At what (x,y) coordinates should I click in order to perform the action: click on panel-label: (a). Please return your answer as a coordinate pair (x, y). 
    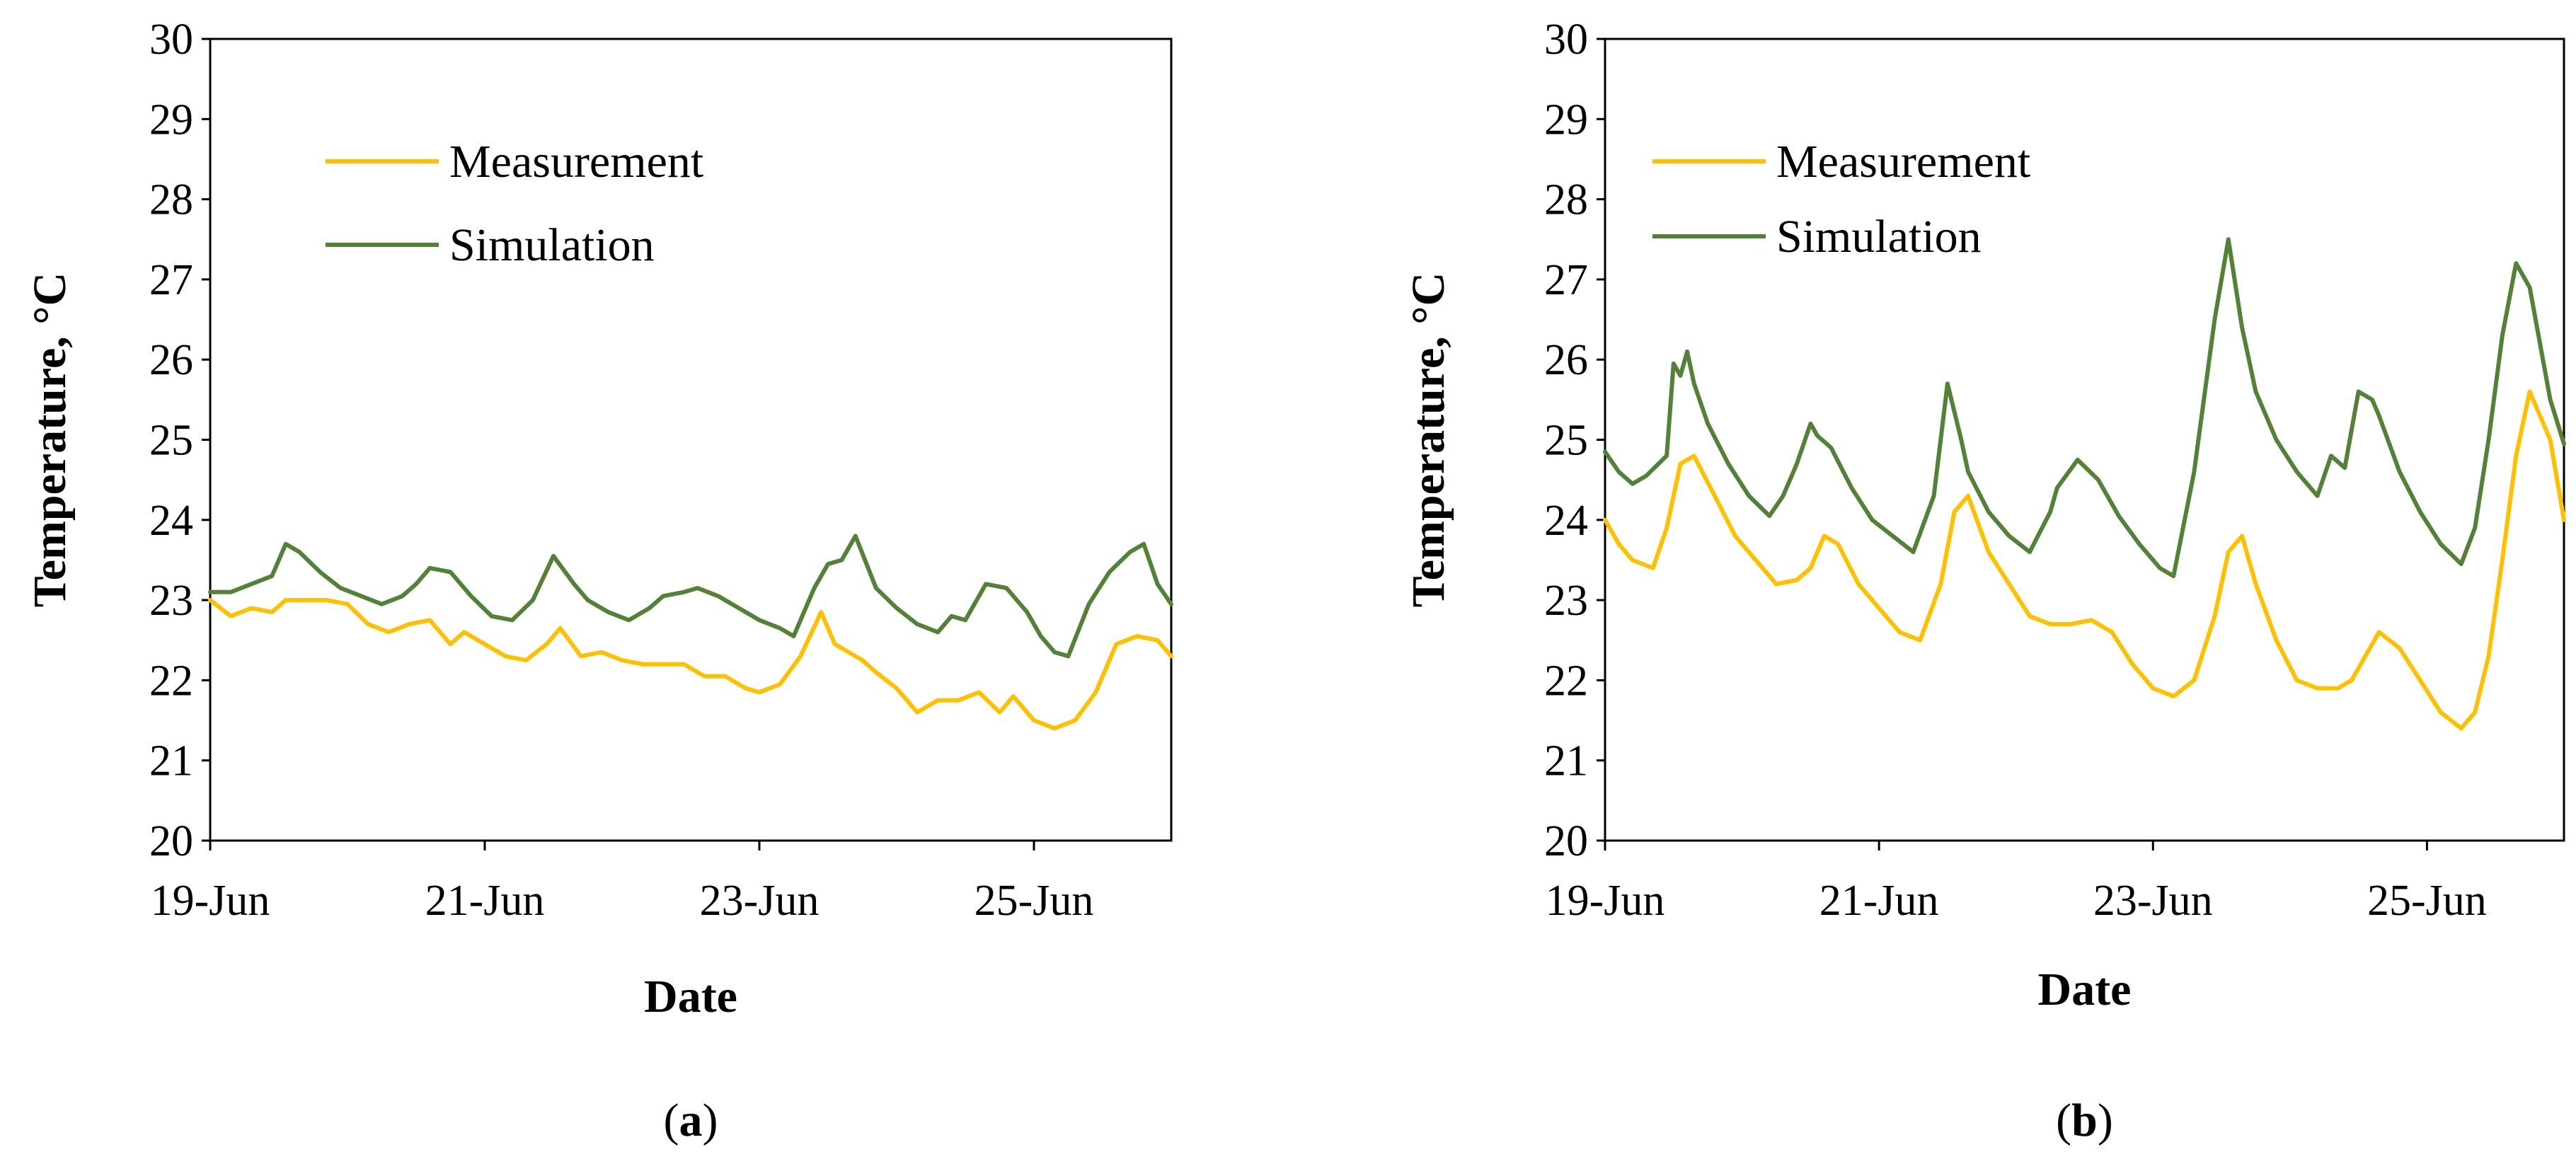
    Looking at the image, I should click on (691, 1120).